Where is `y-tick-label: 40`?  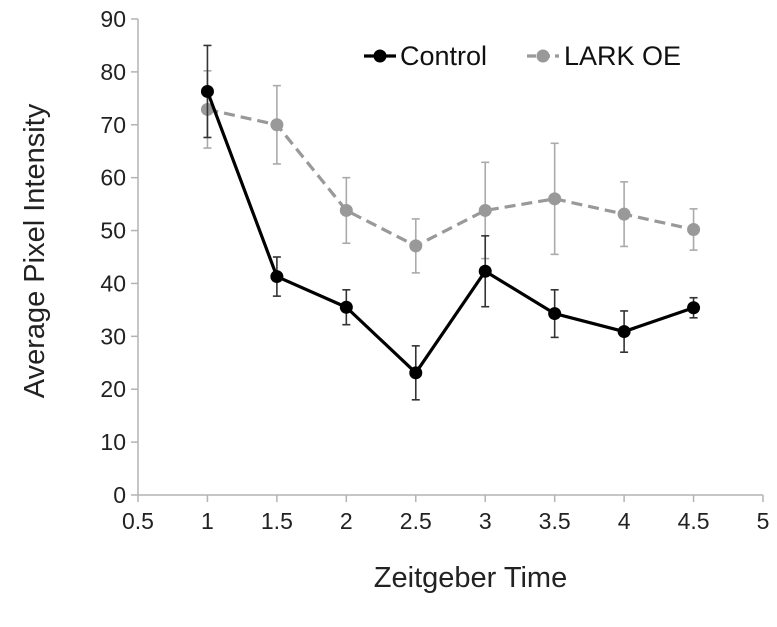 y-tick-label: 40 is located at coordinates (113, 283).